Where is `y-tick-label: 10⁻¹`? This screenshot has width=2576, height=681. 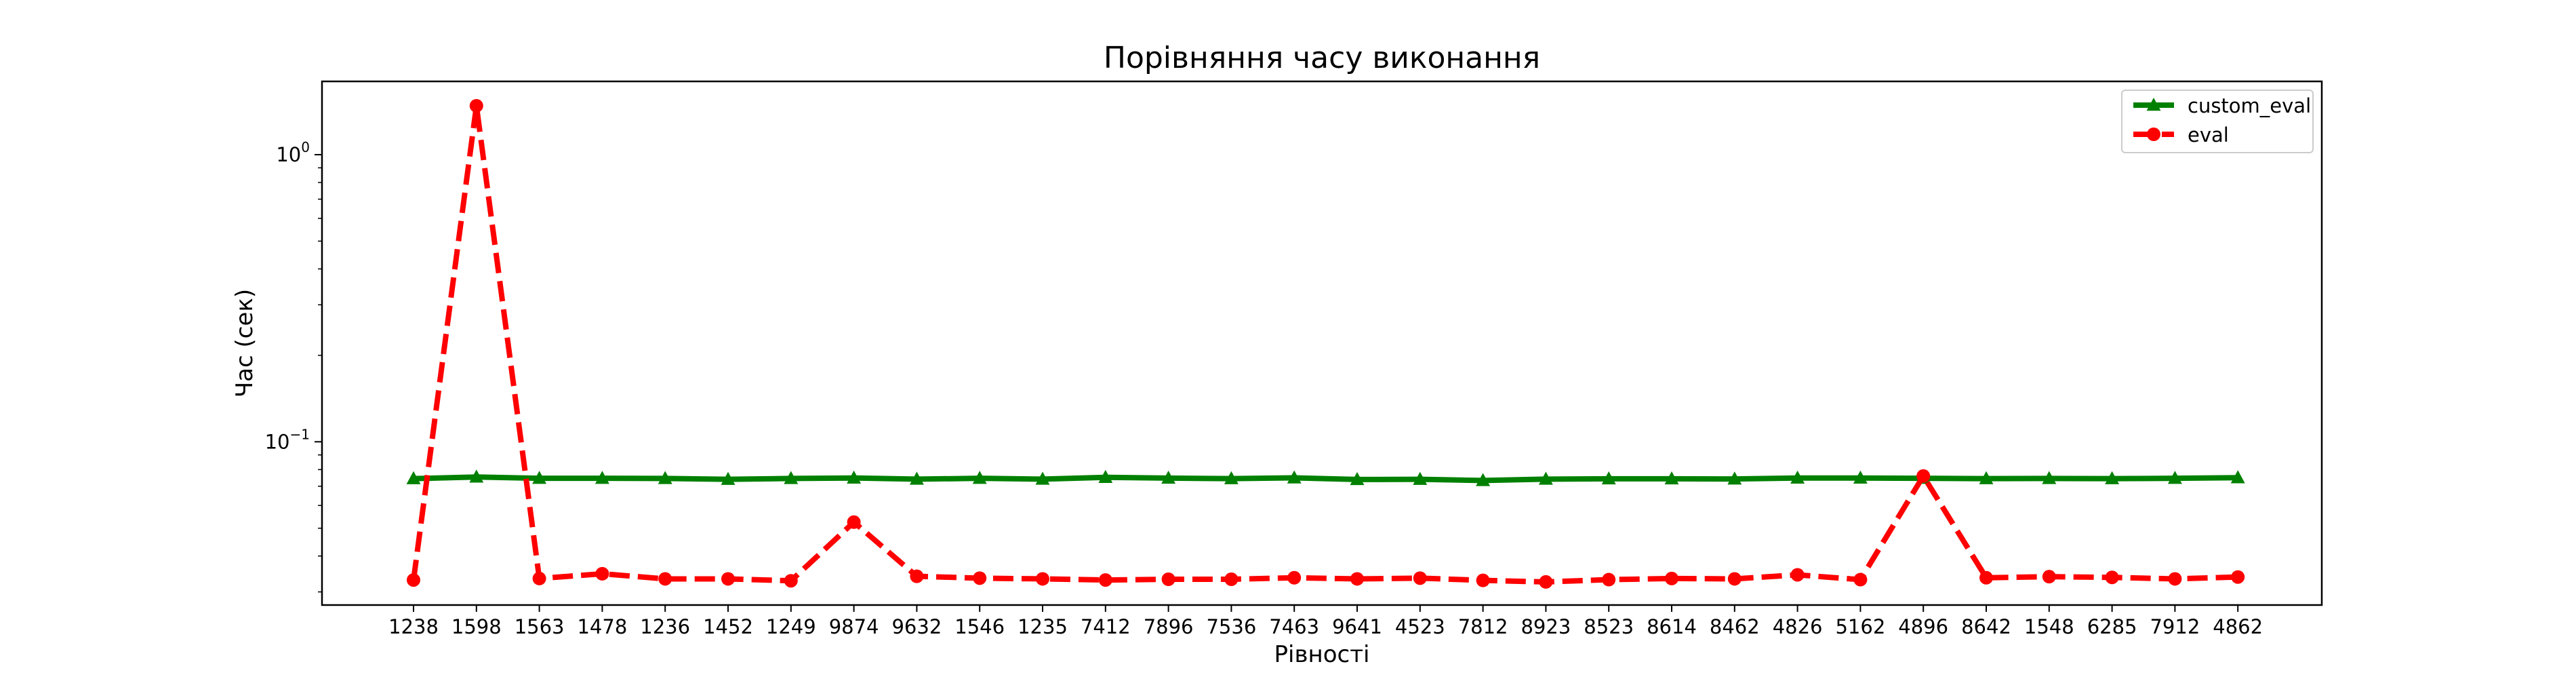 y-tick-label: 10⁻¹ is located at coordinates (287, 439).